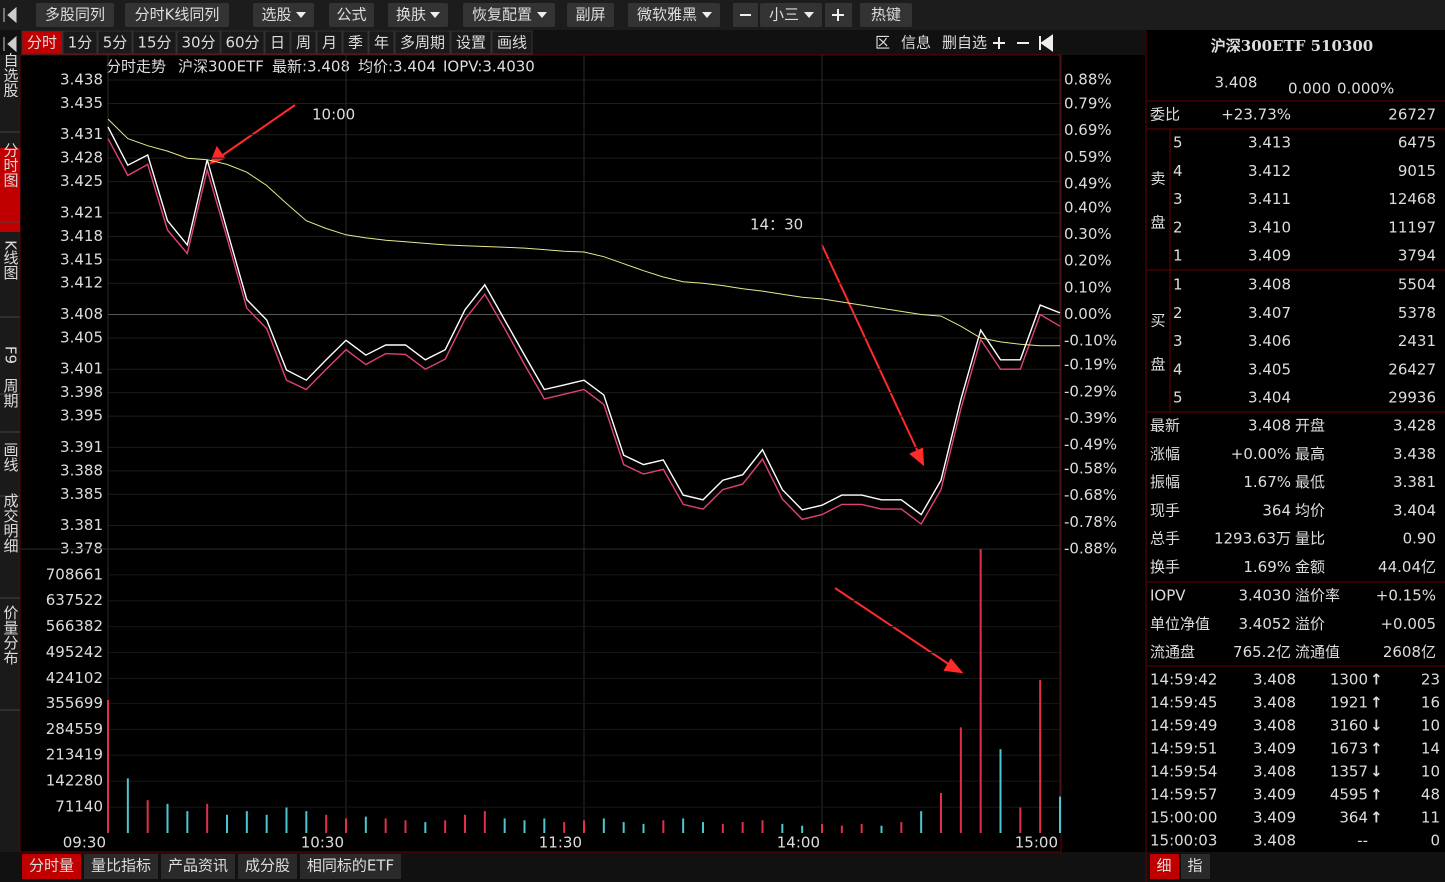 Image resolution: width=1445 pixels, height=882 pixels. Describe the element at coordinates (84, 843) in the screenshot. I see `x-tick-label: 09:30` at that location.